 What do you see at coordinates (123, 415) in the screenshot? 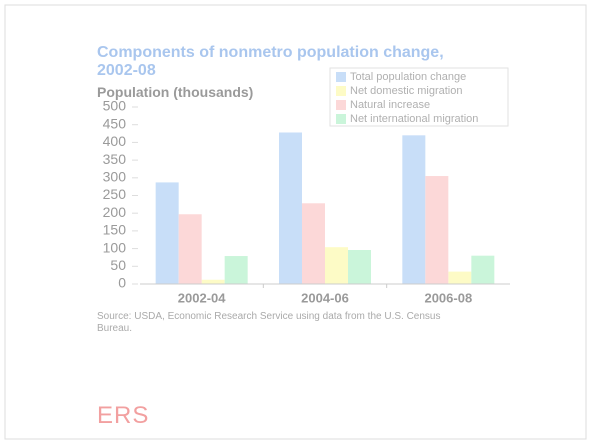
I see `logo: ERS` at bounding box center [123, 415].